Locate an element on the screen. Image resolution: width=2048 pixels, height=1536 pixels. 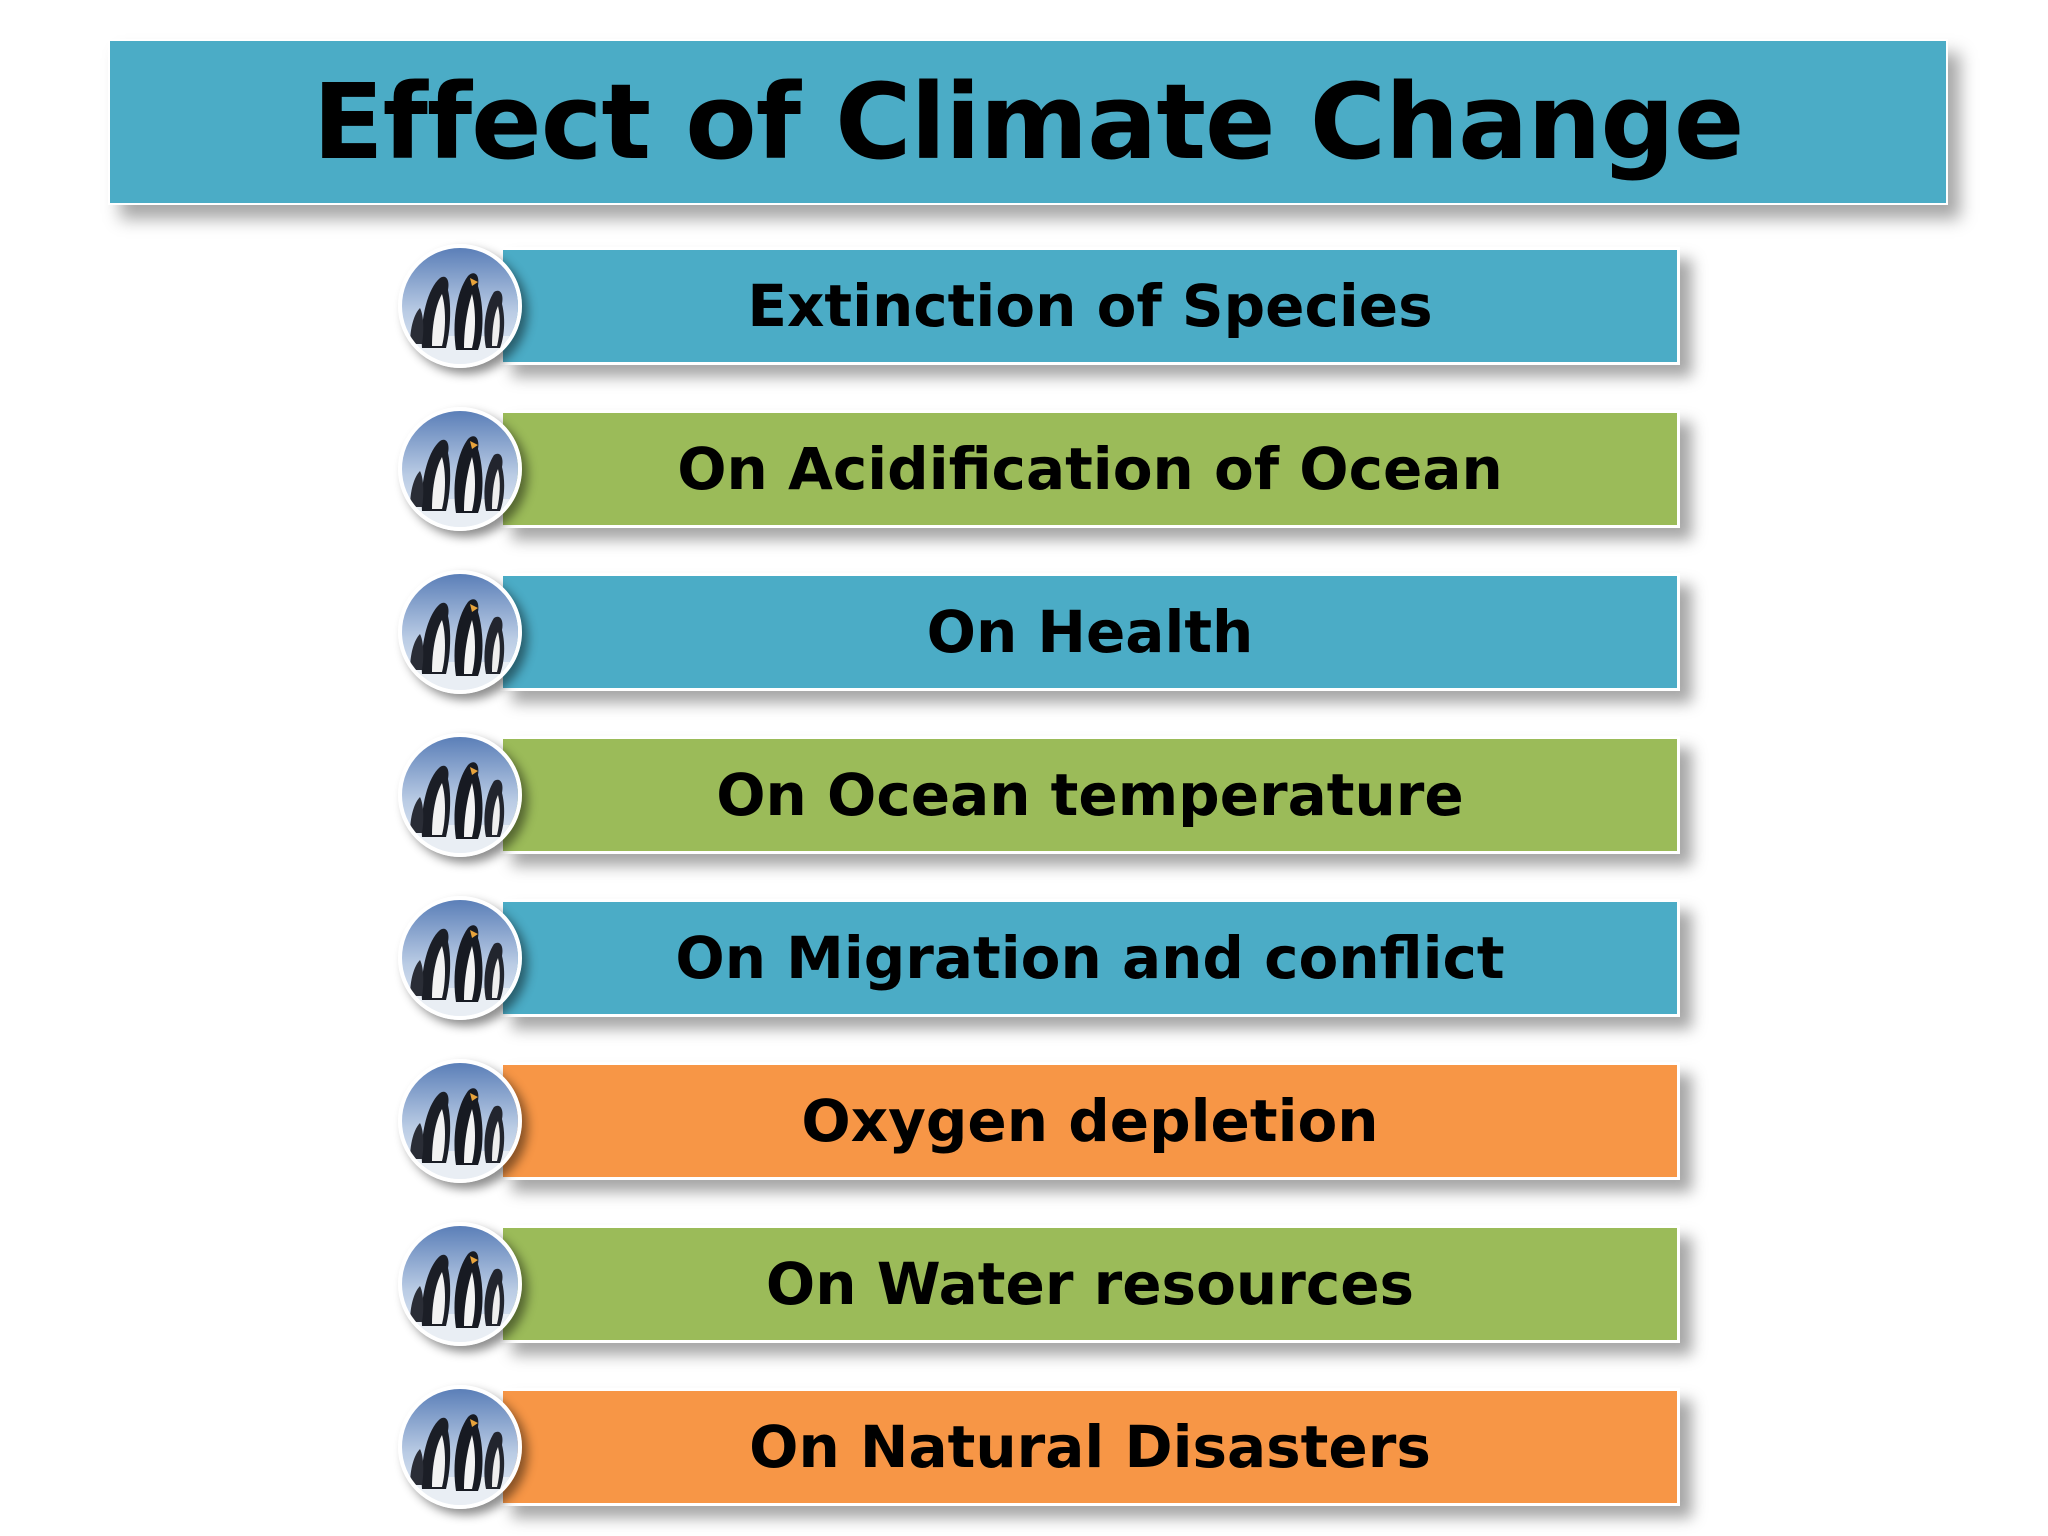
item-label: On Ocean temperature is located at coordinates (1090, 795).